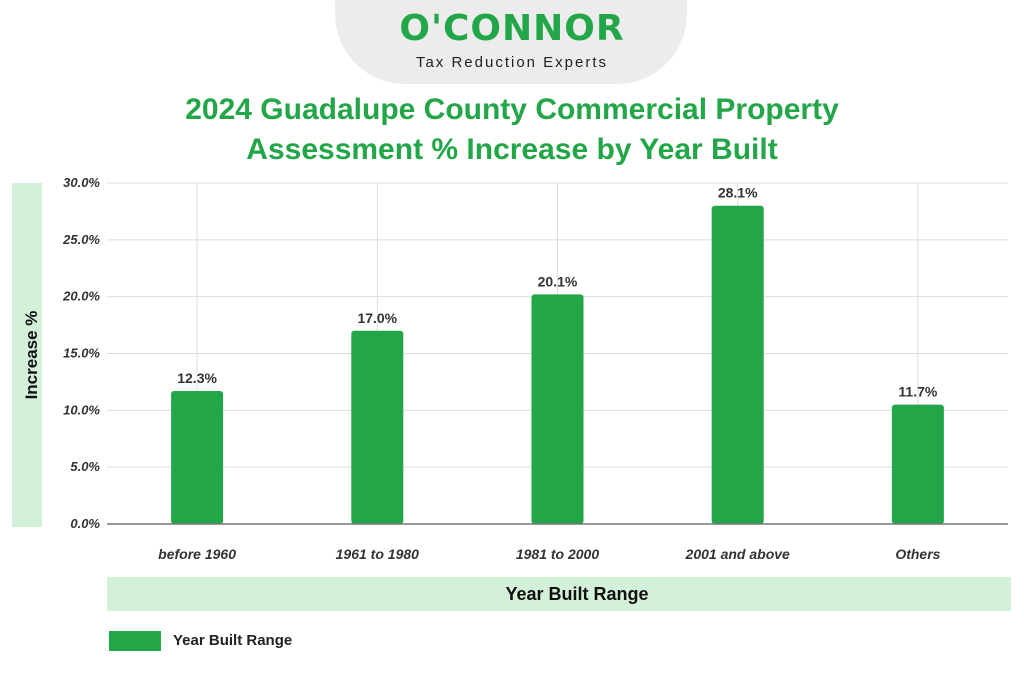 This screenshot has width=1024, height=678. I want to click on x-axis-label-band, so click(559, 594).